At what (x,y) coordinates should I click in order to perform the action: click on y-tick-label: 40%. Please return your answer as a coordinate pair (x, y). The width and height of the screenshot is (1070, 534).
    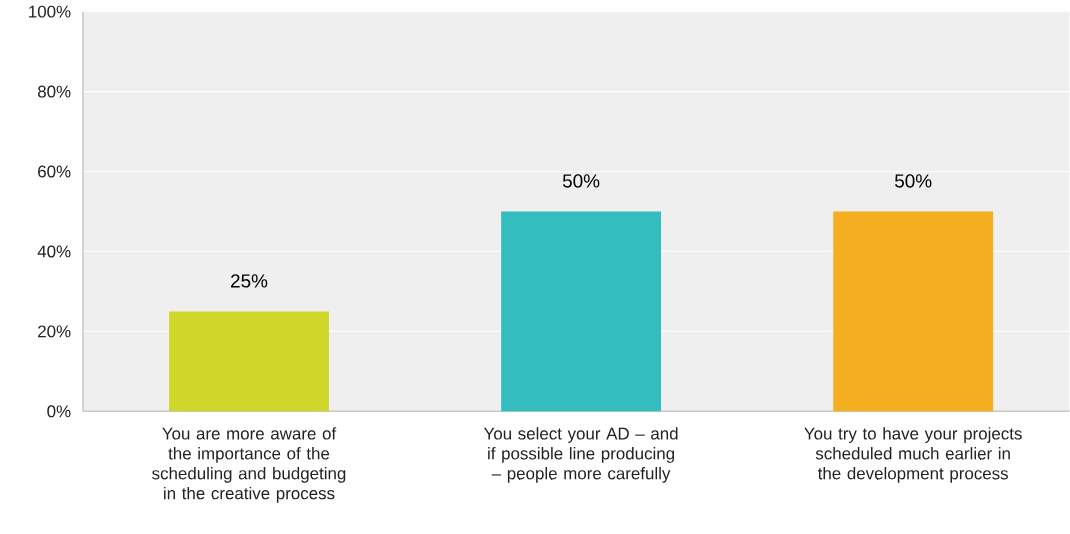
    Looking at the image, I should click on (54, 251).